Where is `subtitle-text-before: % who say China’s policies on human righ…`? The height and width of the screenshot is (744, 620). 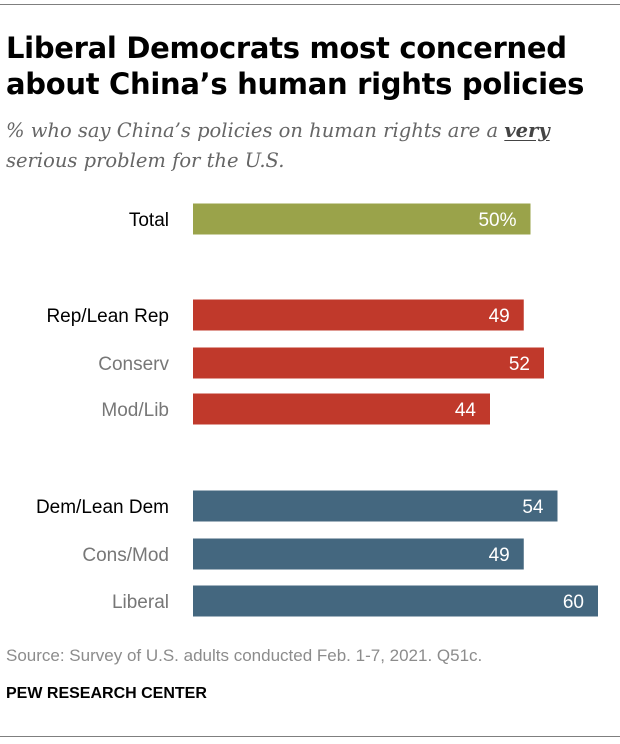
subtitle-text-before: % who say China’s policies on human righ… is located at coordinates (255, 130).